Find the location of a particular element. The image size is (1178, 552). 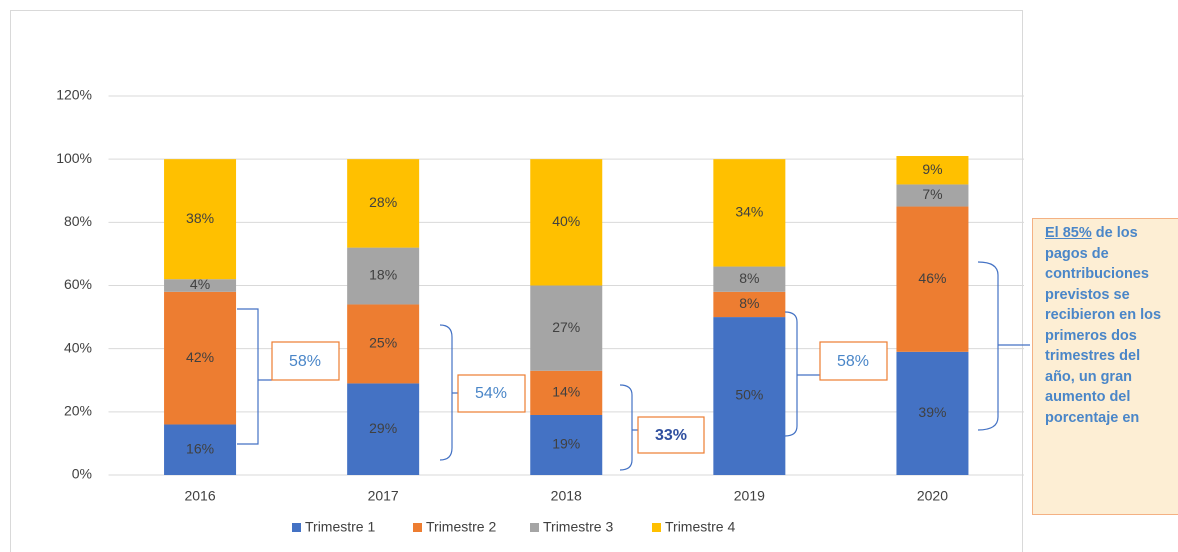

y-tick-label: 100% is located at coordinates (74, 158).